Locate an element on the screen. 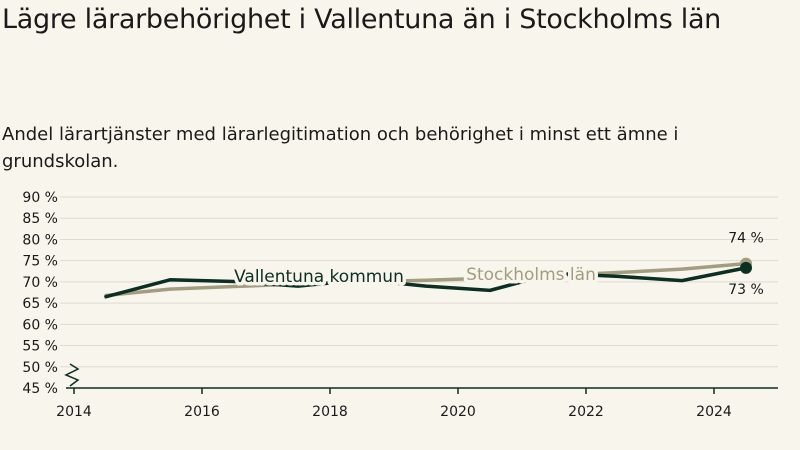 This screenshot has width=800, height=450. x-tick-label: 2014 is located at coordinates (74, 412).